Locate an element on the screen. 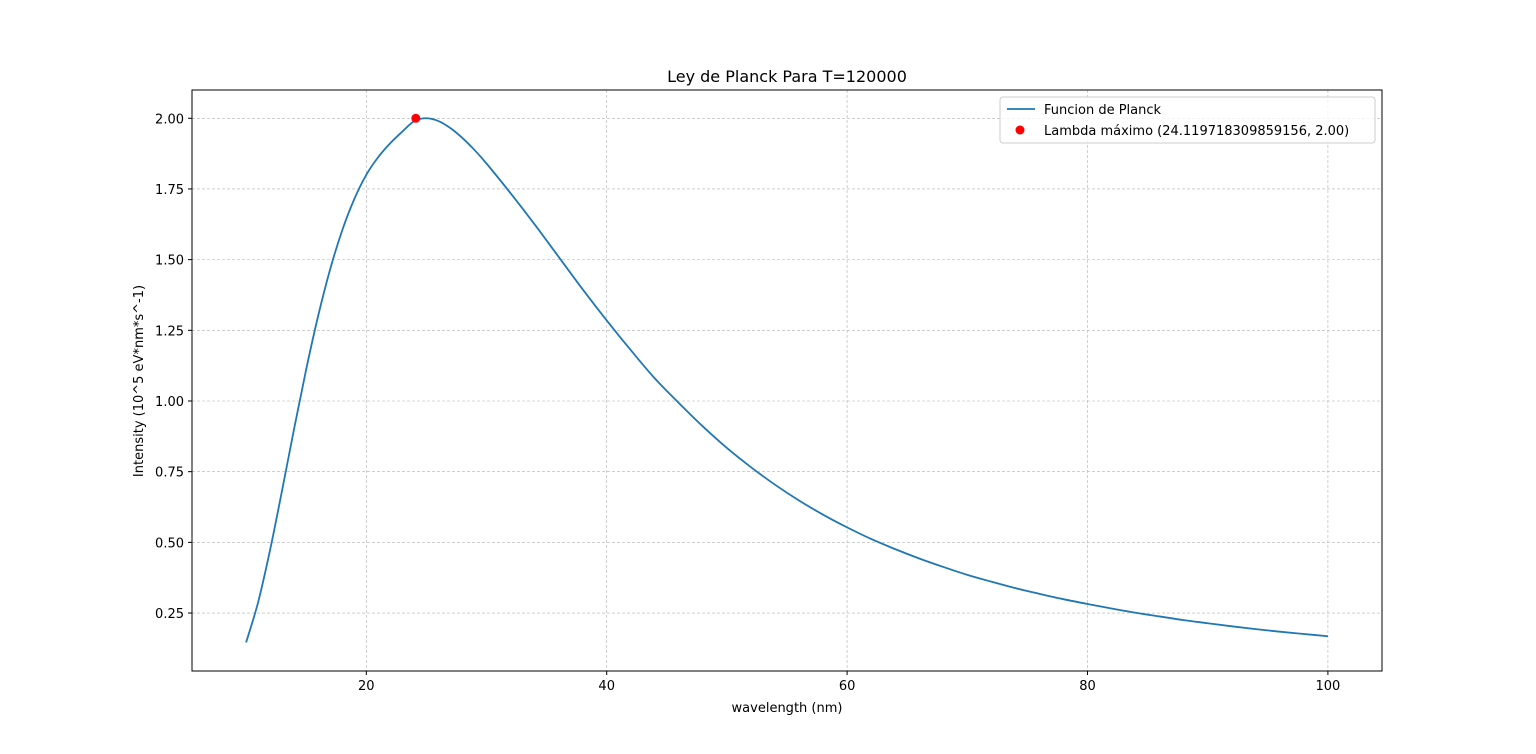 This screenshot has width=1536, height=754. x-tick-label: 40 is located at coordinates (606, 686).